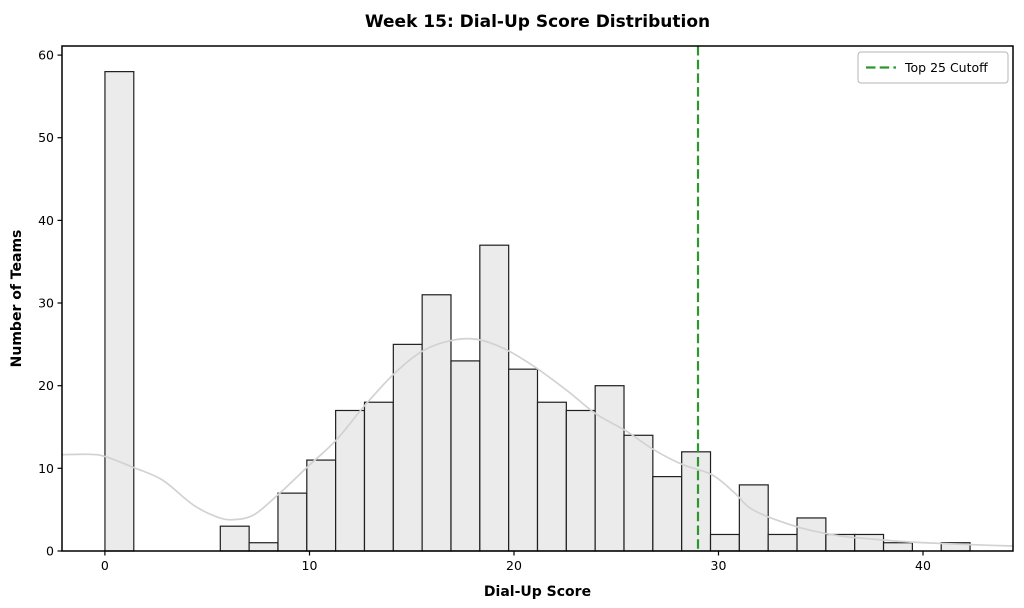  What do you see at coordinates (310, 565) in the screenshot?
I see `x-tick-label: 10` at bounding box center [310, 565].